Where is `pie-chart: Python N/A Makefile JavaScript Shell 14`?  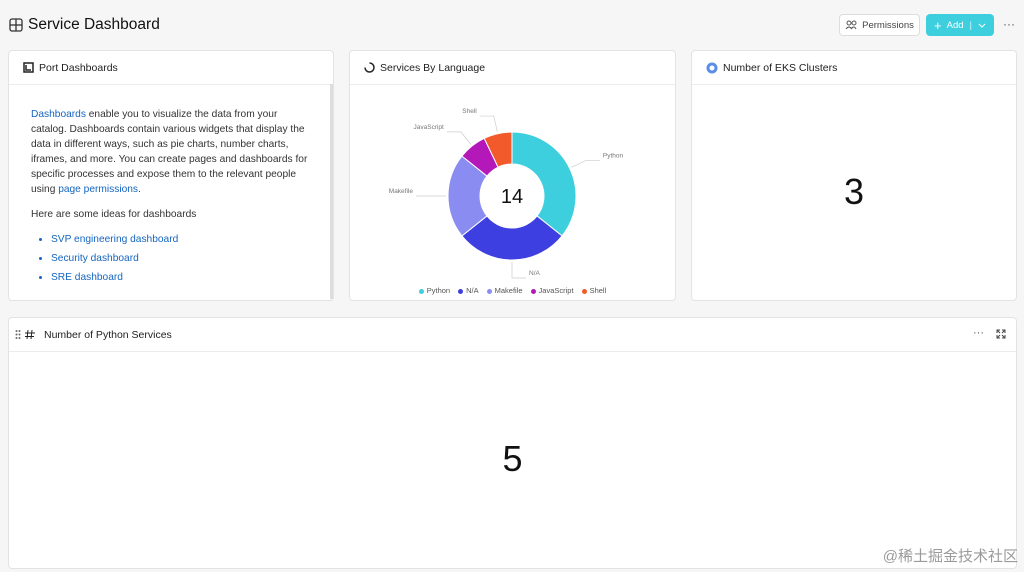 pie-chart: Python N/A Makefile JavaScript Shell 14 is located at coordinates (506, 193).